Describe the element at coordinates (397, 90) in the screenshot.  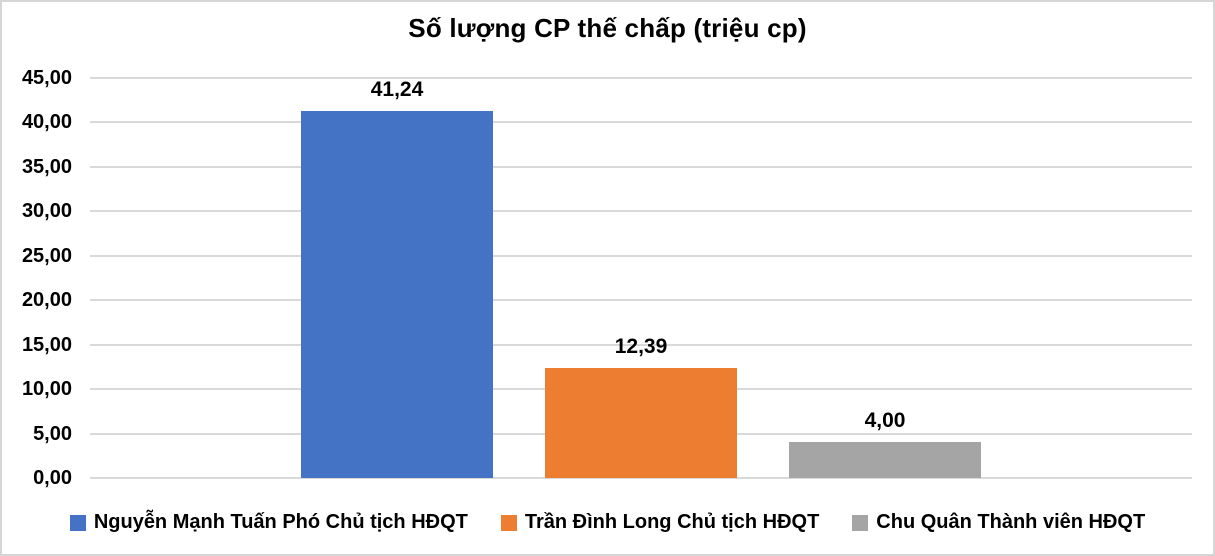
I see `bar-data-label: 41,24` at that location.